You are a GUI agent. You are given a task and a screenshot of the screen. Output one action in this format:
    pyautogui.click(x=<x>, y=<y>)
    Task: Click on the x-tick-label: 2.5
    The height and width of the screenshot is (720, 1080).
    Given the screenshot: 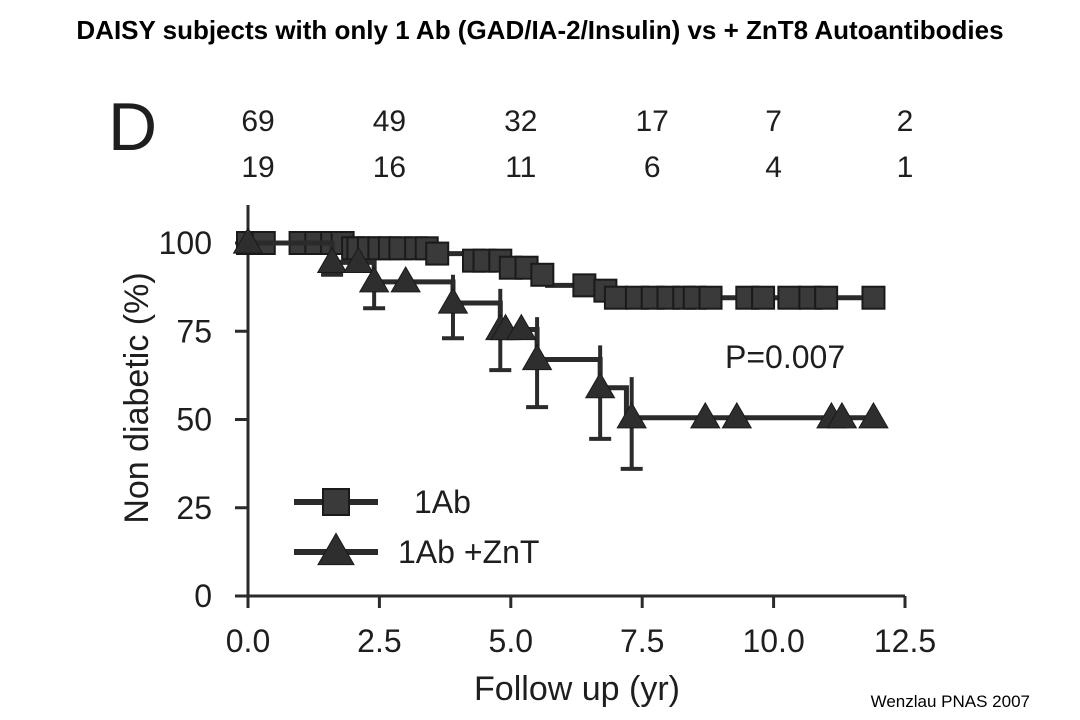 What is the action you would take?
    pyautogui.click(x=379, y=641)
    